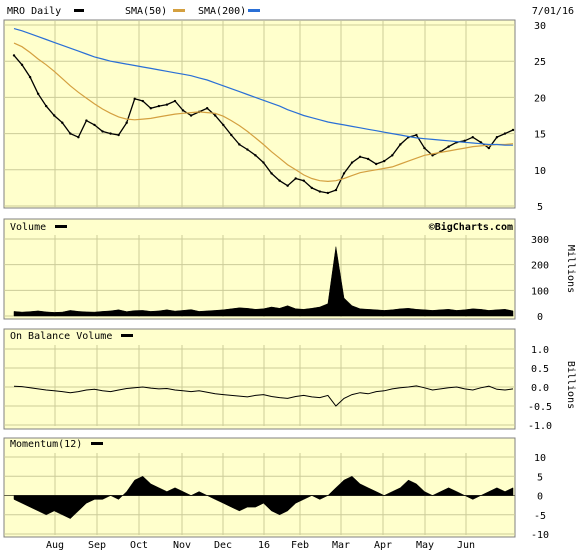 This screenshot has width=579, height=556. Describe the element at coordinates (540, 350) in the screenshot. I see `obv-tick-label: 1.0` at that location.